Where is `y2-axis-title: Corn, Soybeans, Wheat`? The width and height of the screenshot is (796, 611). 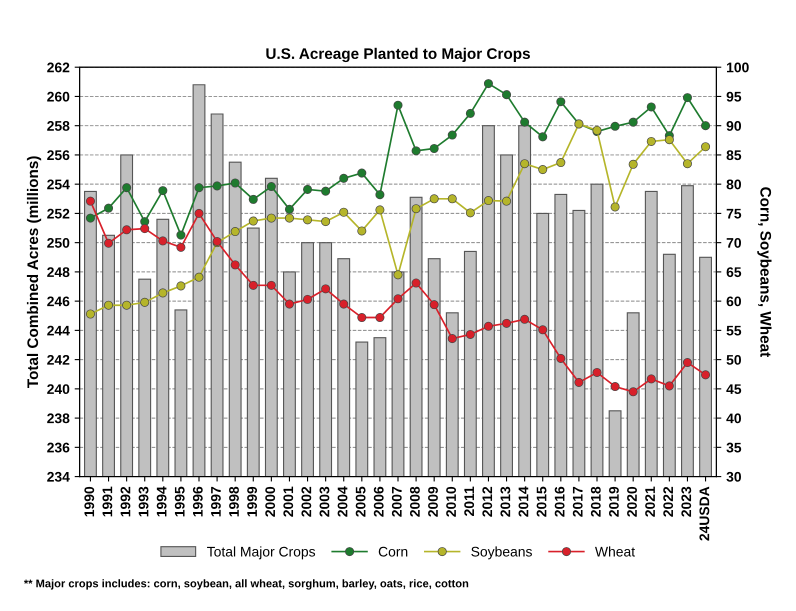
y2-axis-title: Corn, Soybeans, Wheat is located at coordinates (764, 272).